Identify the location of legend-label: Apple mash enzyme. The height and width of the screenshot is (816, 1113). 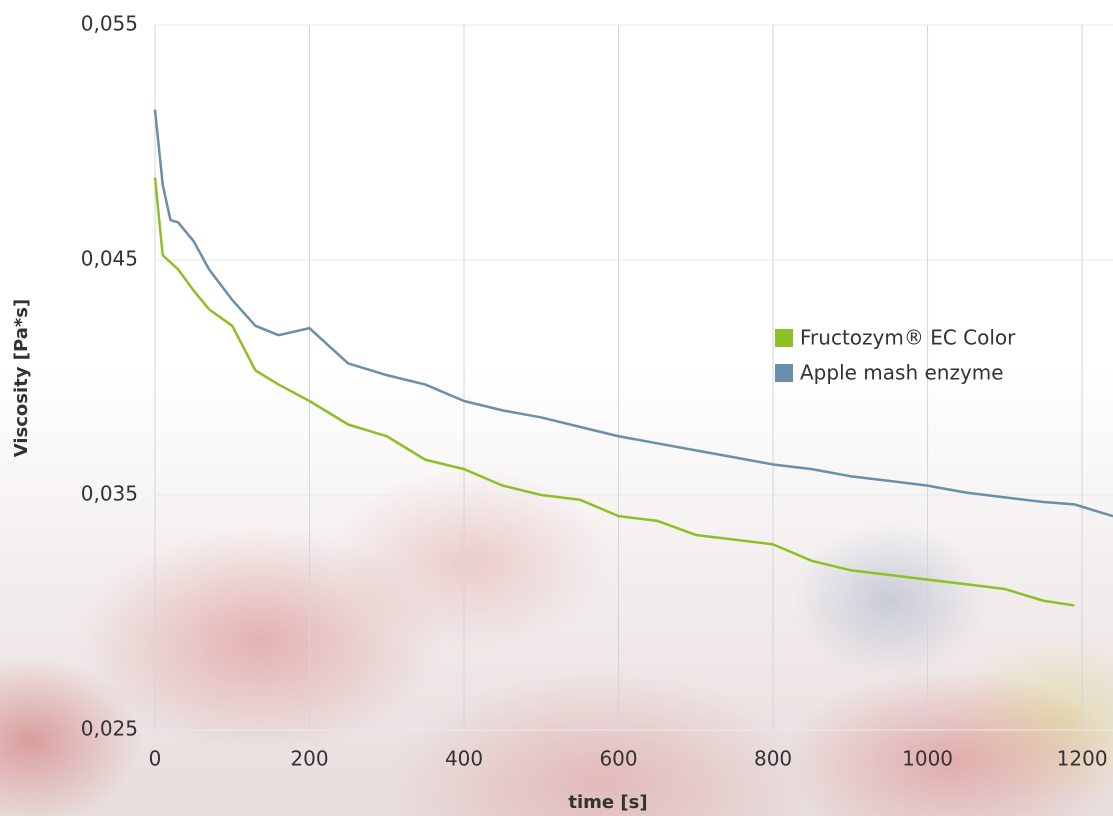
(902, 373).